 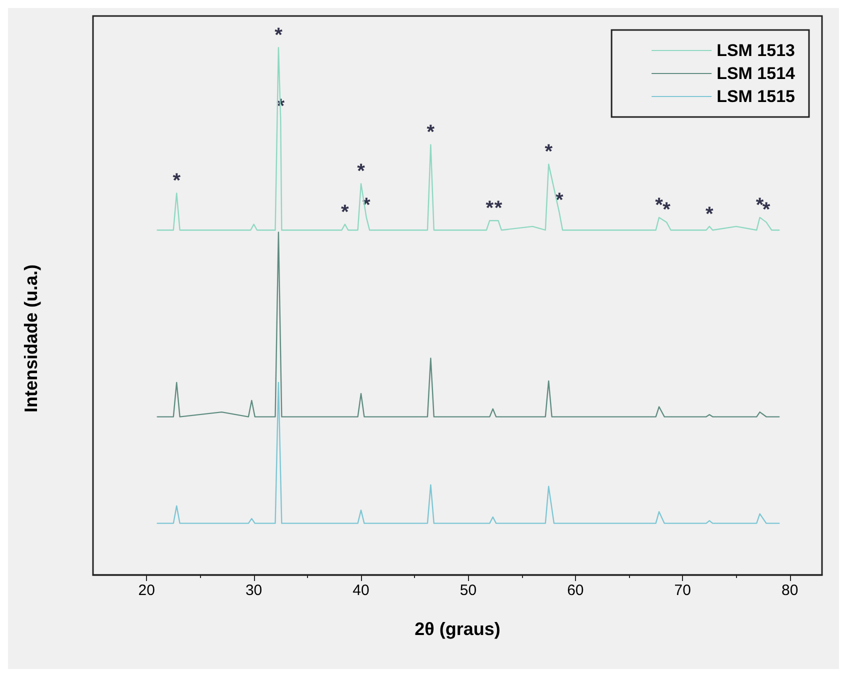 I want to click on y-axis-title: Intensidade (u.a.), so click(x=31, y=338).